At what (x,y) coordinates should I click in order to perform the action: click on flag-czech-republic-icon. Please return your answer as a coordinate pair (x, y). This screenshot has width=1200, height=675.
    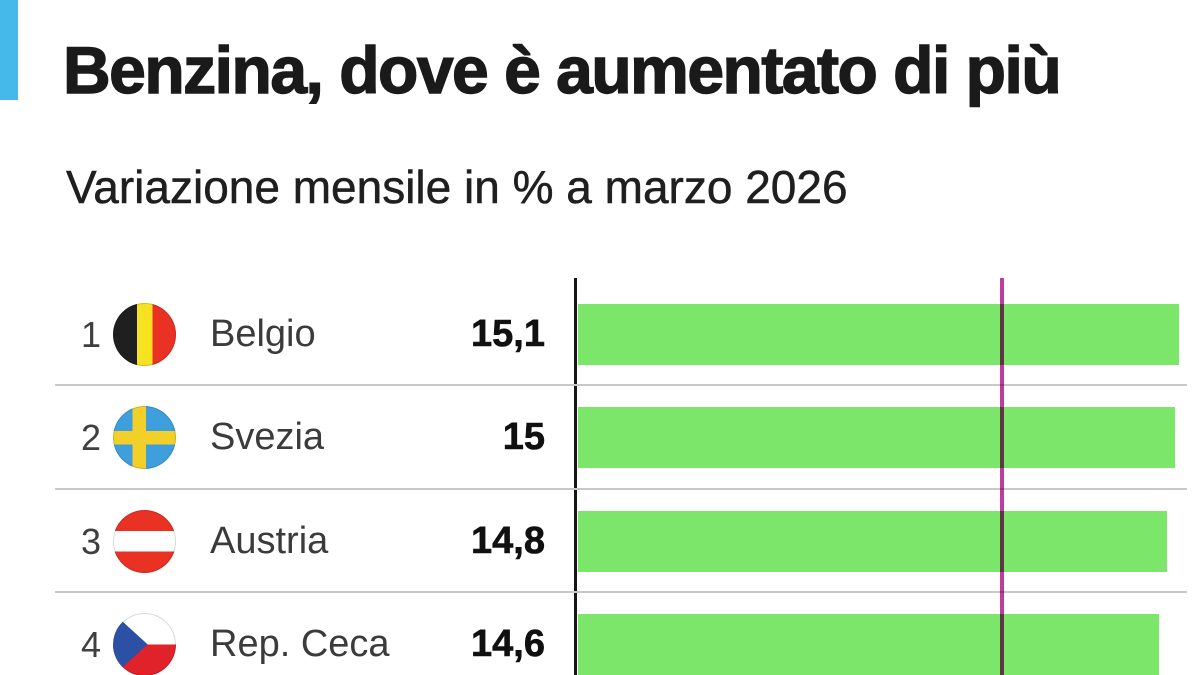
    Looking at the image, I should click on (144, 643).